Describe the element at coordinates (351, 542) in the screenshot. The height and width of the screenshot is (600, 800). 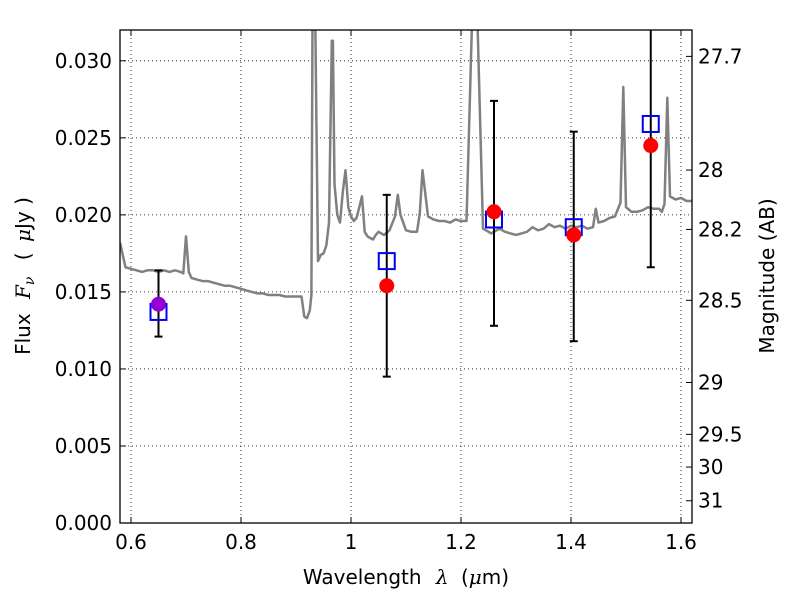
I see `x-tick-label: 1` at that location.